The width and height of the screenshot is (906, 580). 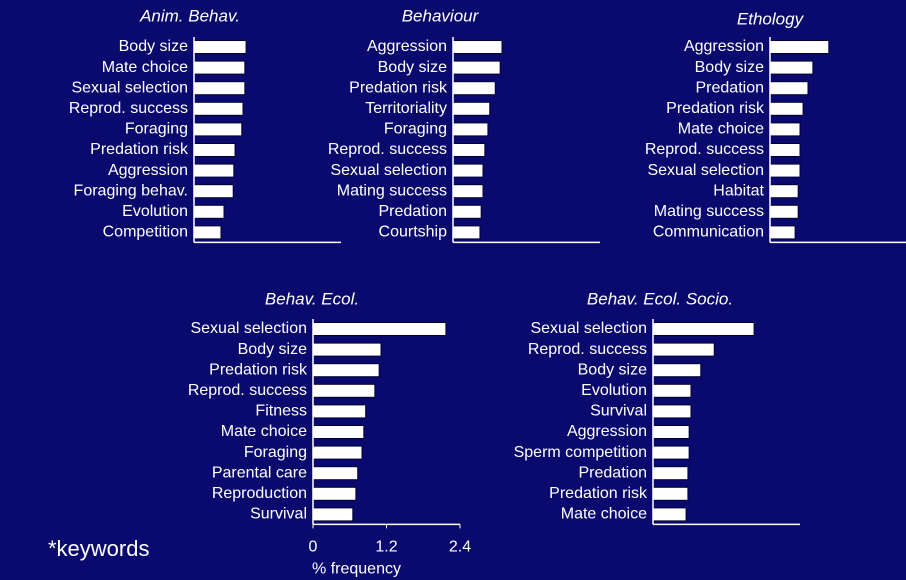 I want to click on y-tick-label: Communication, so click(x=708, y=232).